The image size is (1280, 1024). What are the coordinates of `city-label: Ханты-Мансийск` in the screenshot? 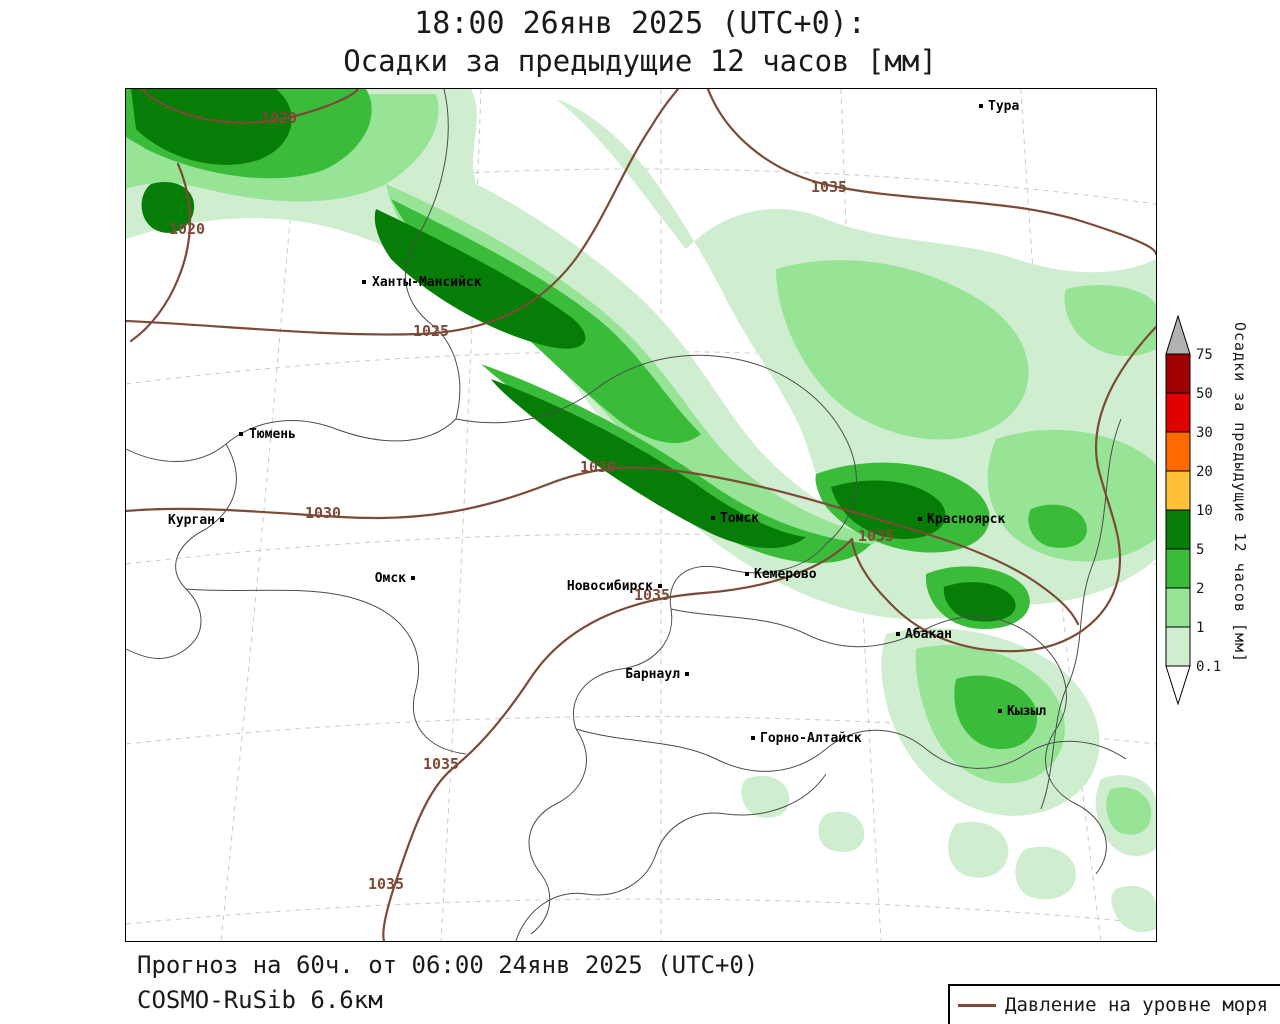 It's located at (427, 282).